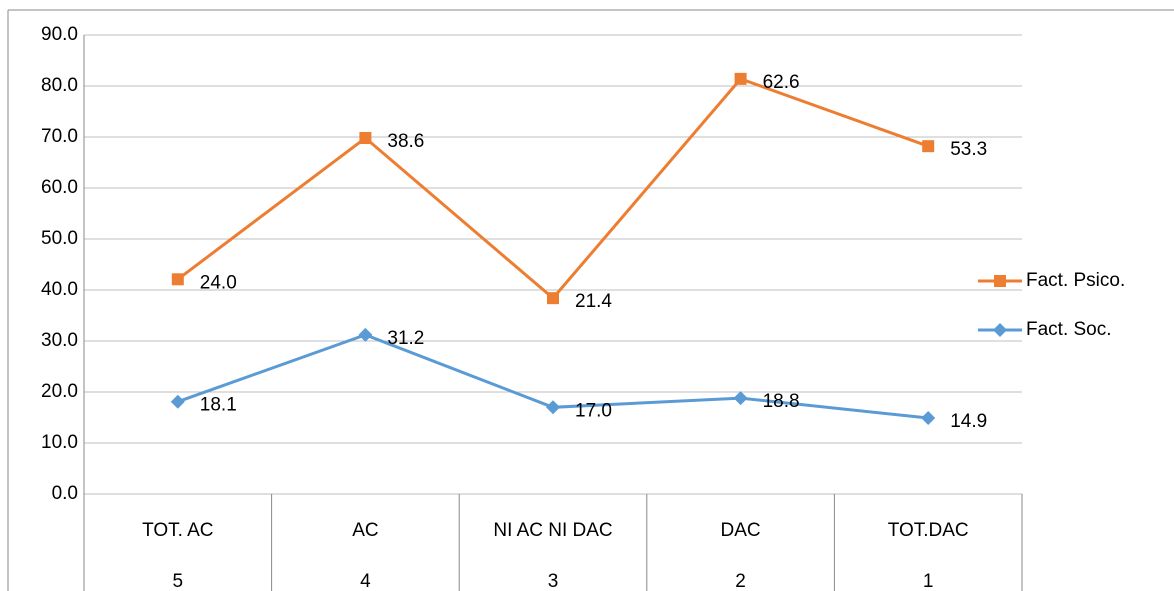 The height and width of the screenshot is (591, 1174). What do you see at coordinates (59, 187) in the screenshot?
I see `y-tick-label: 60.0` at bounding box center [59, 187].